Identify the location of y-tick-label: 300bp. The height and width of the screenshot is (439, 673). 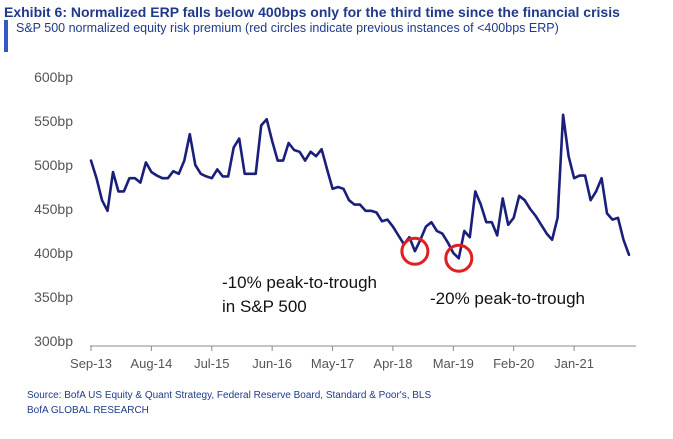
(53, 341).